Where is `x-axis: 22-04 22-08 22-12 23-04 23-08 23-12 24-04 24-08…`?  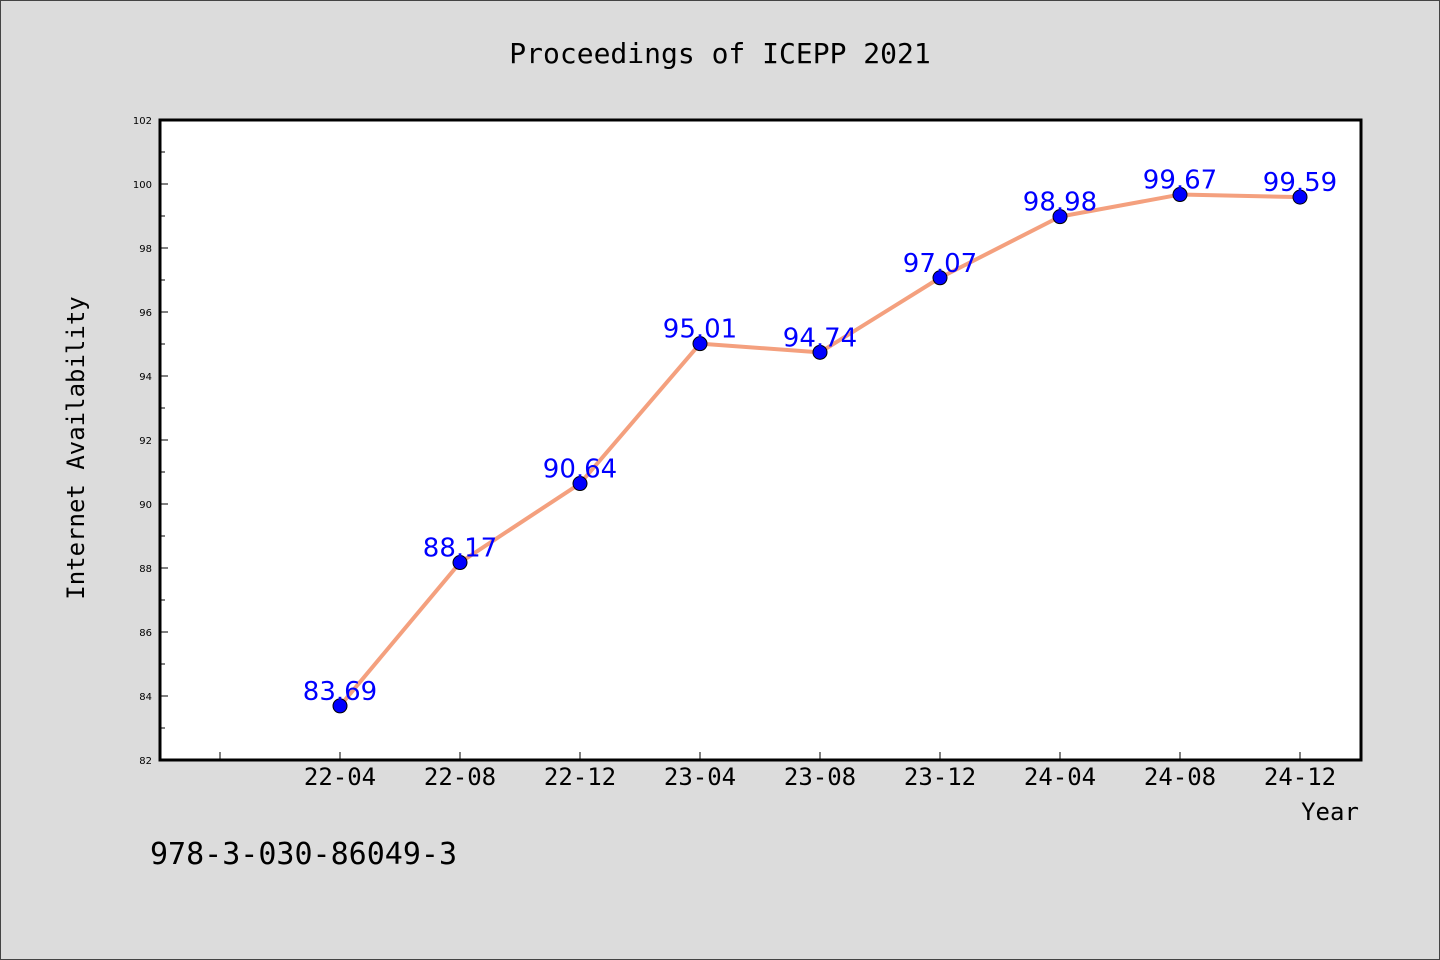 x-axis: 22-04 22-08 22-12 23-04 23-08 23-12 24-04 24-08… is located at coordinates (777, 771).